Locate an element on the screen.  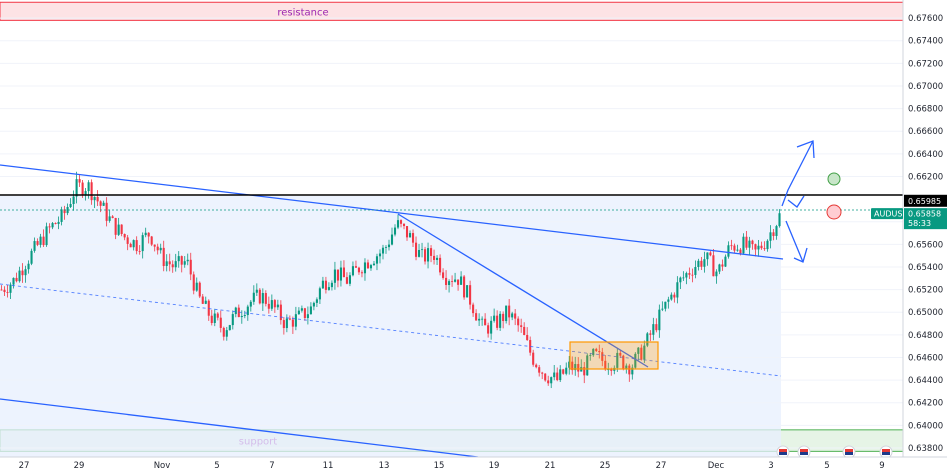
price-tick-label: 0.67200 is located at coordinates (925, 64).